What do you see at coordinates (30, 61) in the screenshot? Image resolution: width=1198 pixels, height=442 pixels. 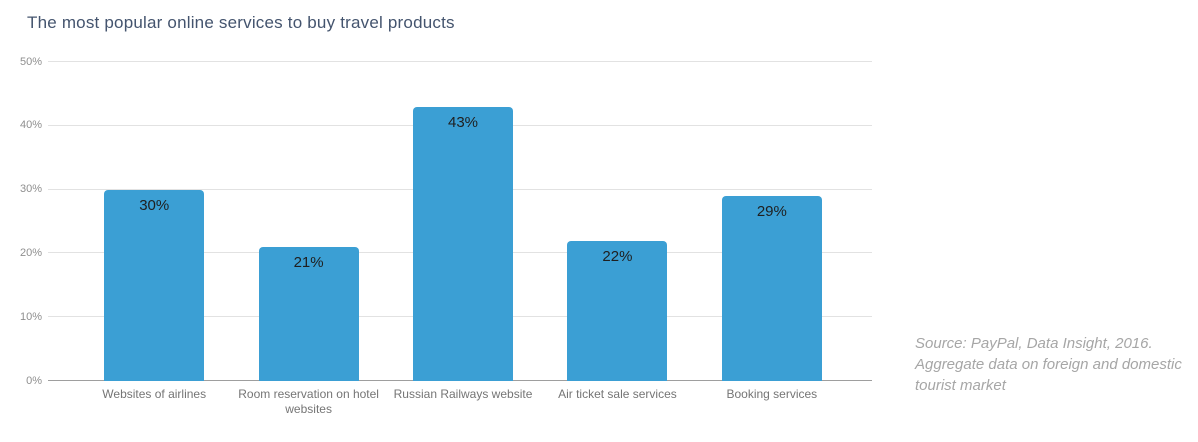 I see `y-axis-tick-label: 50%` at bounding box center [30, 61].